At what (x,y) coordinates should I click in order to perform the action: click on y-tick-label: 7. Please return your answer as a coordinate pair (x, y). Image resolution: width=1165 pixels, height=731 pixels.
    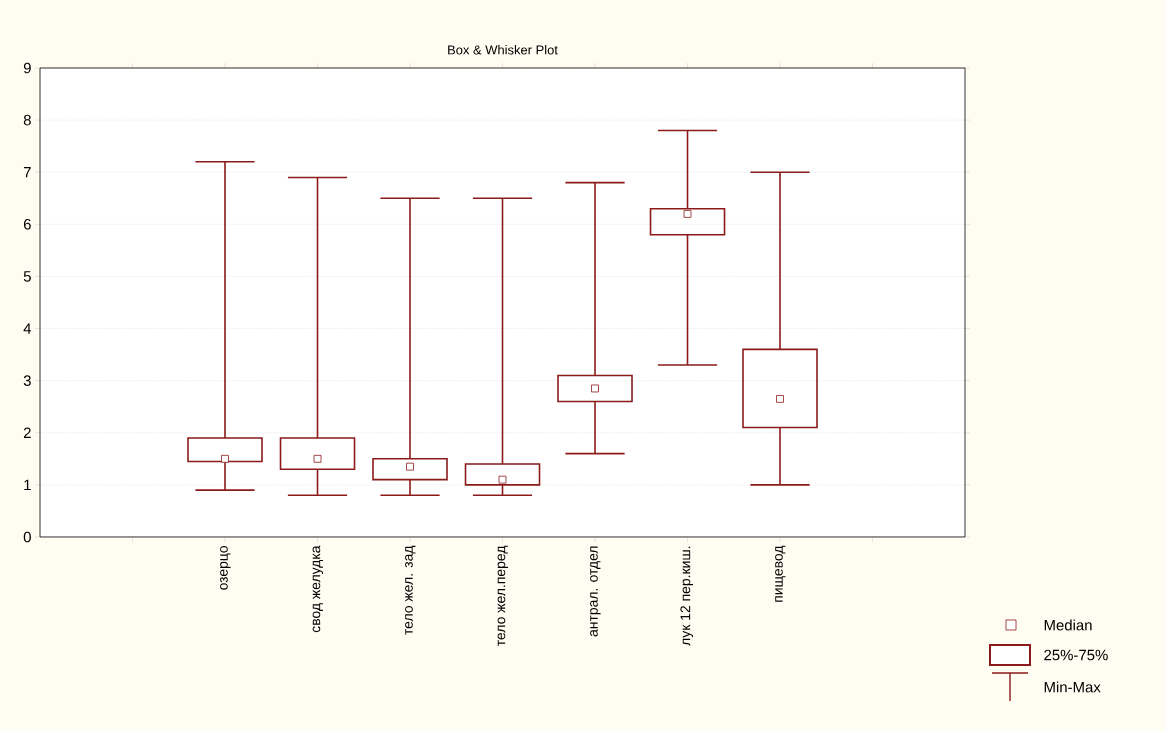
    Looking at the image, I should click on (27, 172).